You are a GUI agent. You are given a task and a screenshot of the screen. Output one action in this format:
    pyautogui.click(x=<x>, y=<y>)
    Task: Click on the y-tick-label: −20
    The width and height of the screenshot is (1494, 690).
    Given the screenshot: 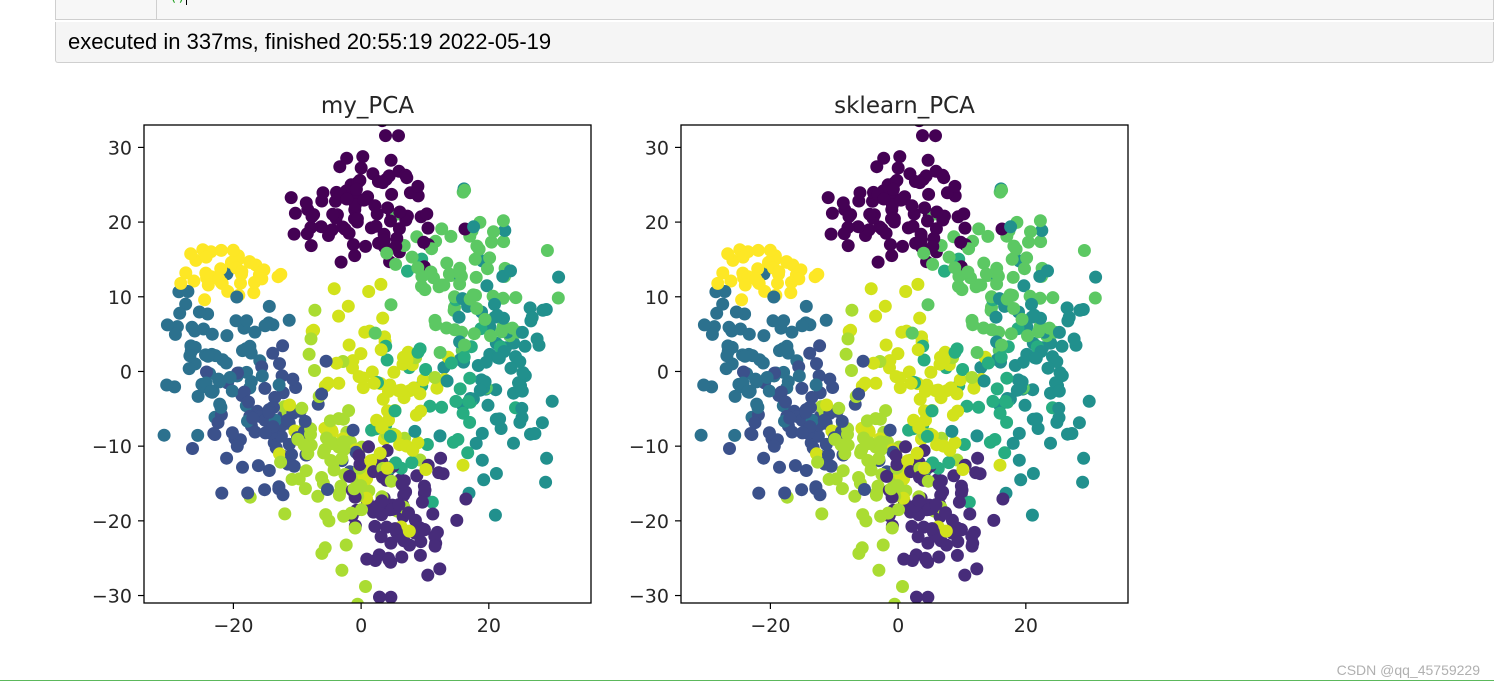 What is the action you would take?
    pyautogui.click(x=112, y=522)
    